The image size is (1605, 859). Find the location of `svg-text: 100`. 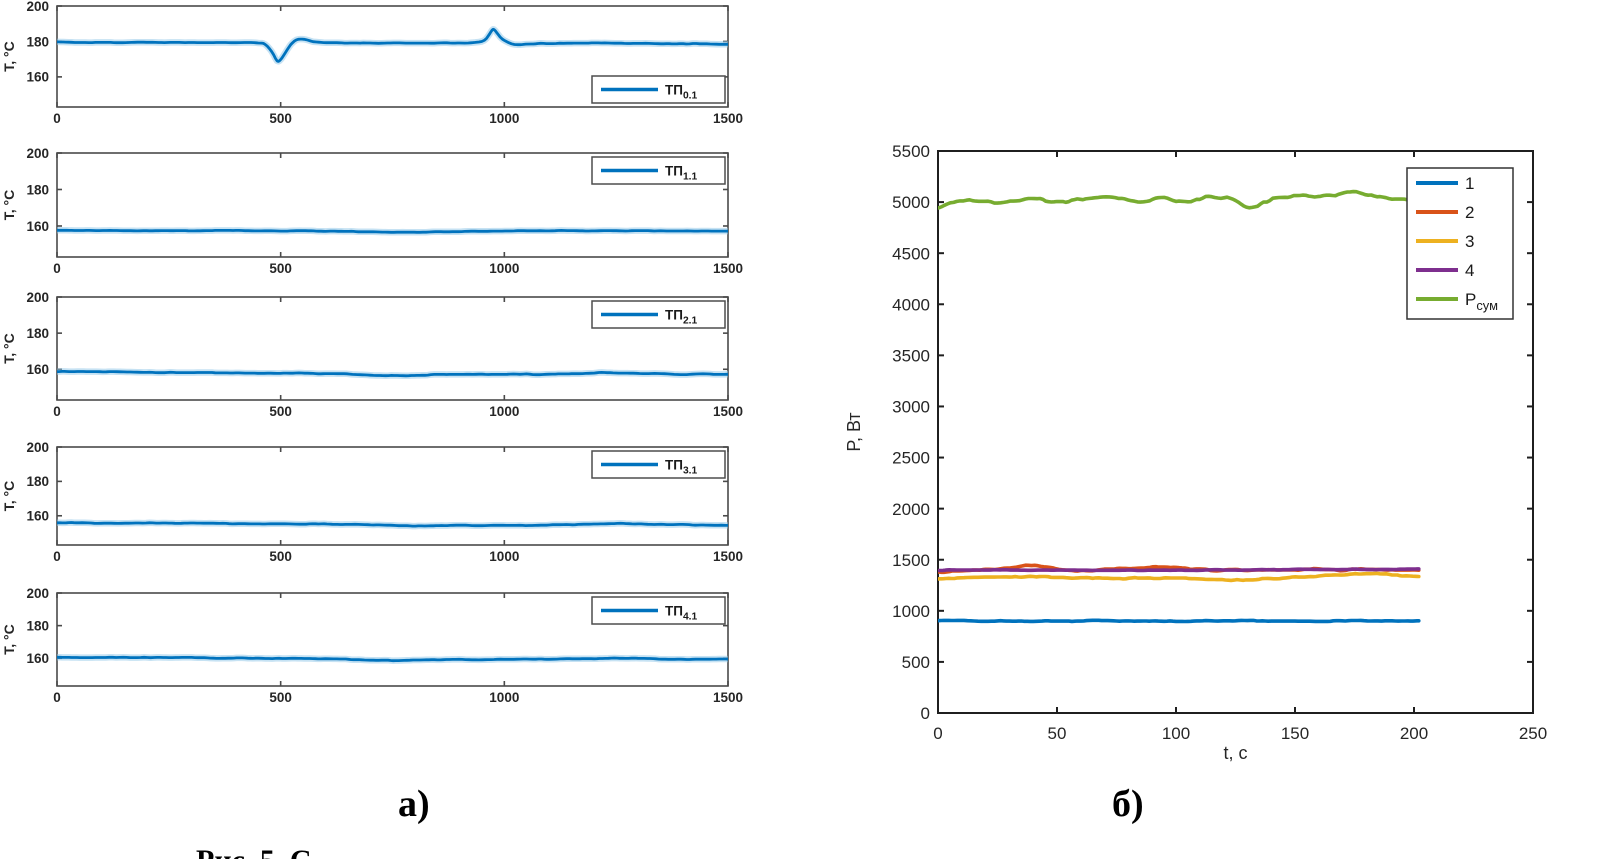

svg-text: 100 is located at coordinates (1176, 733).